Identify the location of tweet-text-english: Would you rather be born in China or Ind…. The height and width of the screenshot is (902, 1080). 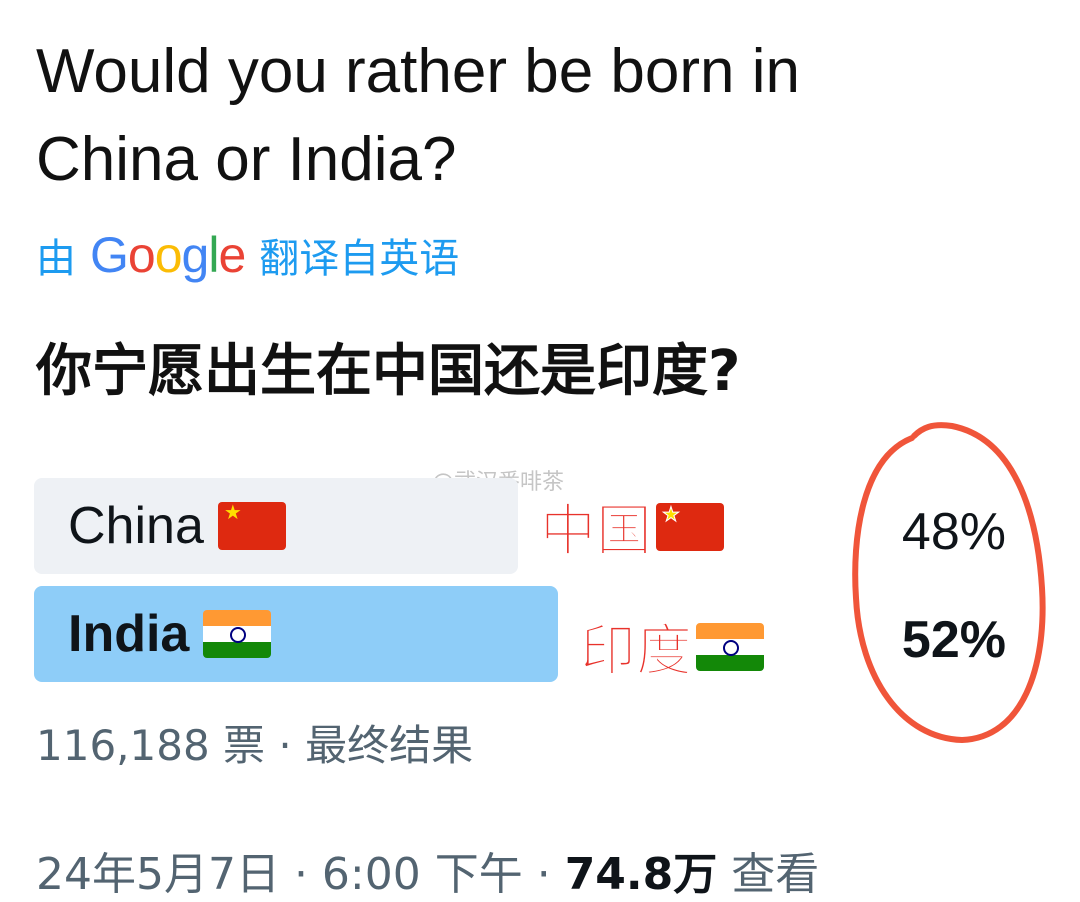
(418, 116).